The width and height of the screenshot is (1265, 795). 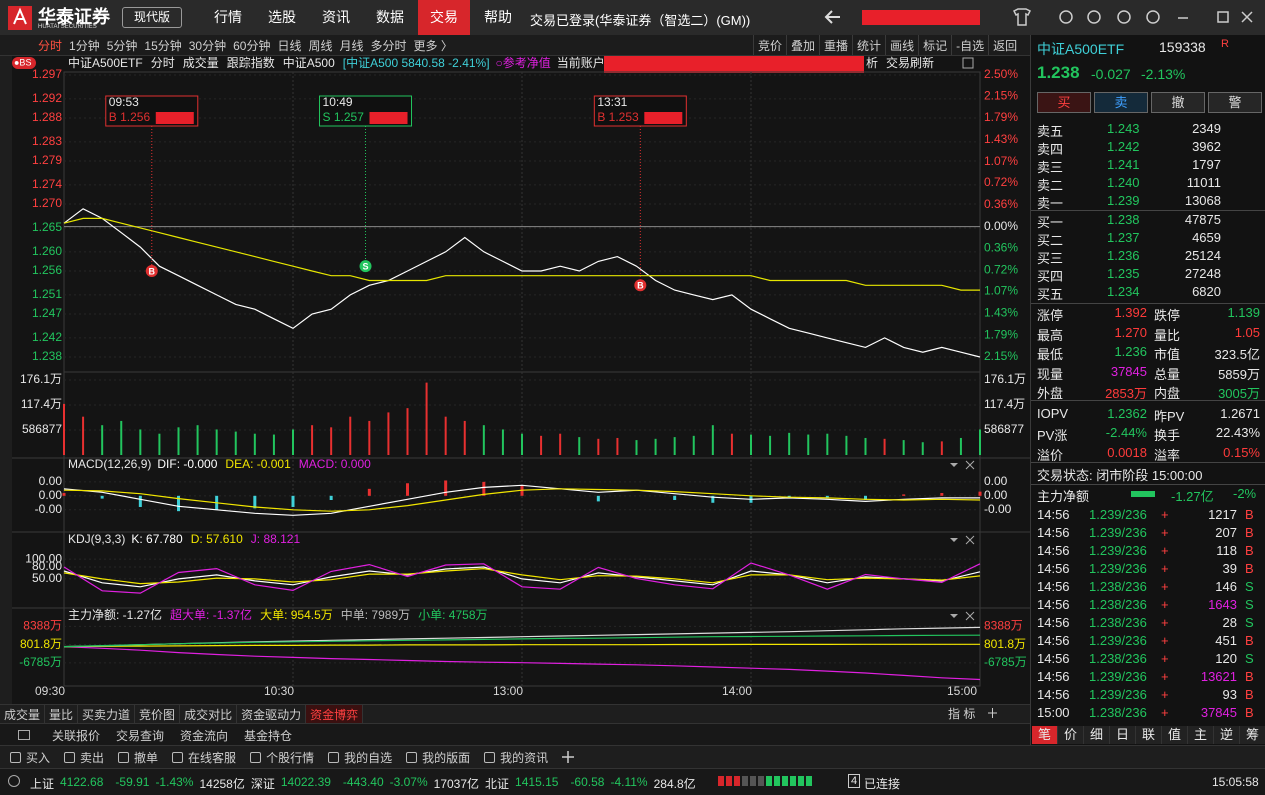 What do you see at coordinates (1050, 167) in the screenshot?
I see `book-label: 卖三` at bounding box center [1050, 167].